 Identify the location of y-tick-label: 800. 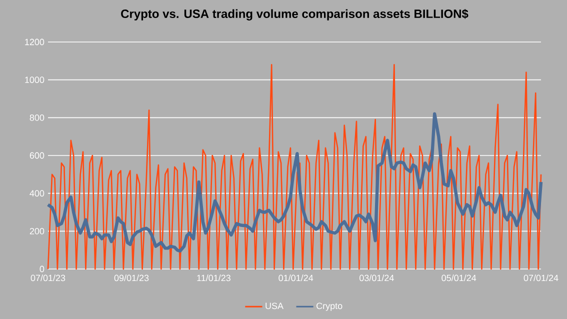
(37, 117).